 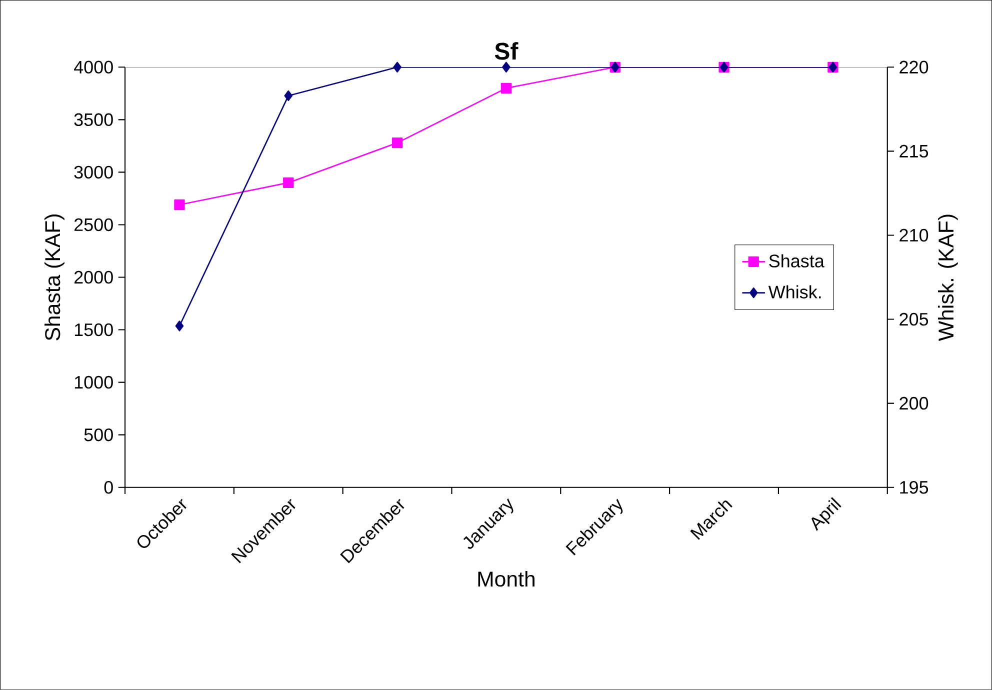 I want to click on y-tick-label: 0, so click(x=108, y=487).